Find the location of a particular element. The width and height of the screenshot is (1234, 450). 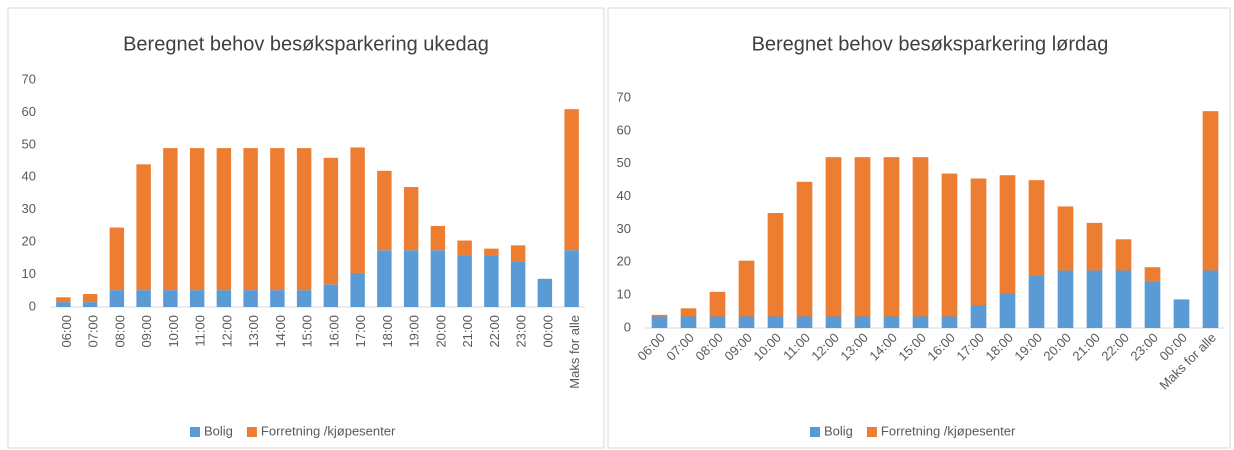

x-tick-label: 15:00 is located at coordinates (307, 331).